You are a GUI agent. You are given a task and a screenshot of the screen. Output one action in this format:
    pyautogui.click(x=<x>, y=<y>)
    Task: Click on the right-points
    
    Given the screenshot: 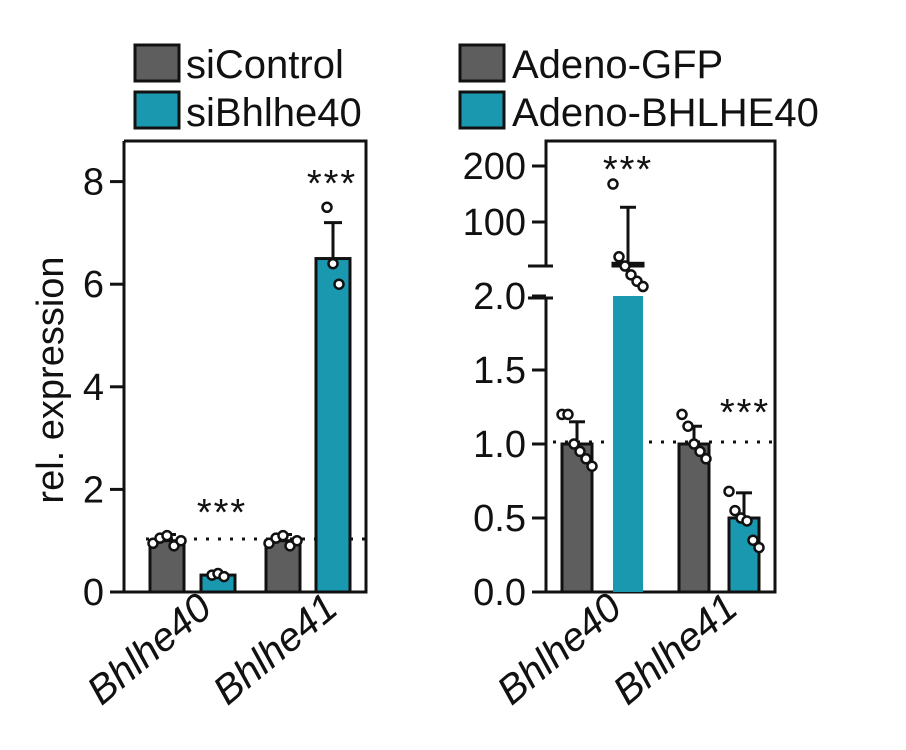 What is the action you would take?
    pyautogui.click(x=660, y=366)
    